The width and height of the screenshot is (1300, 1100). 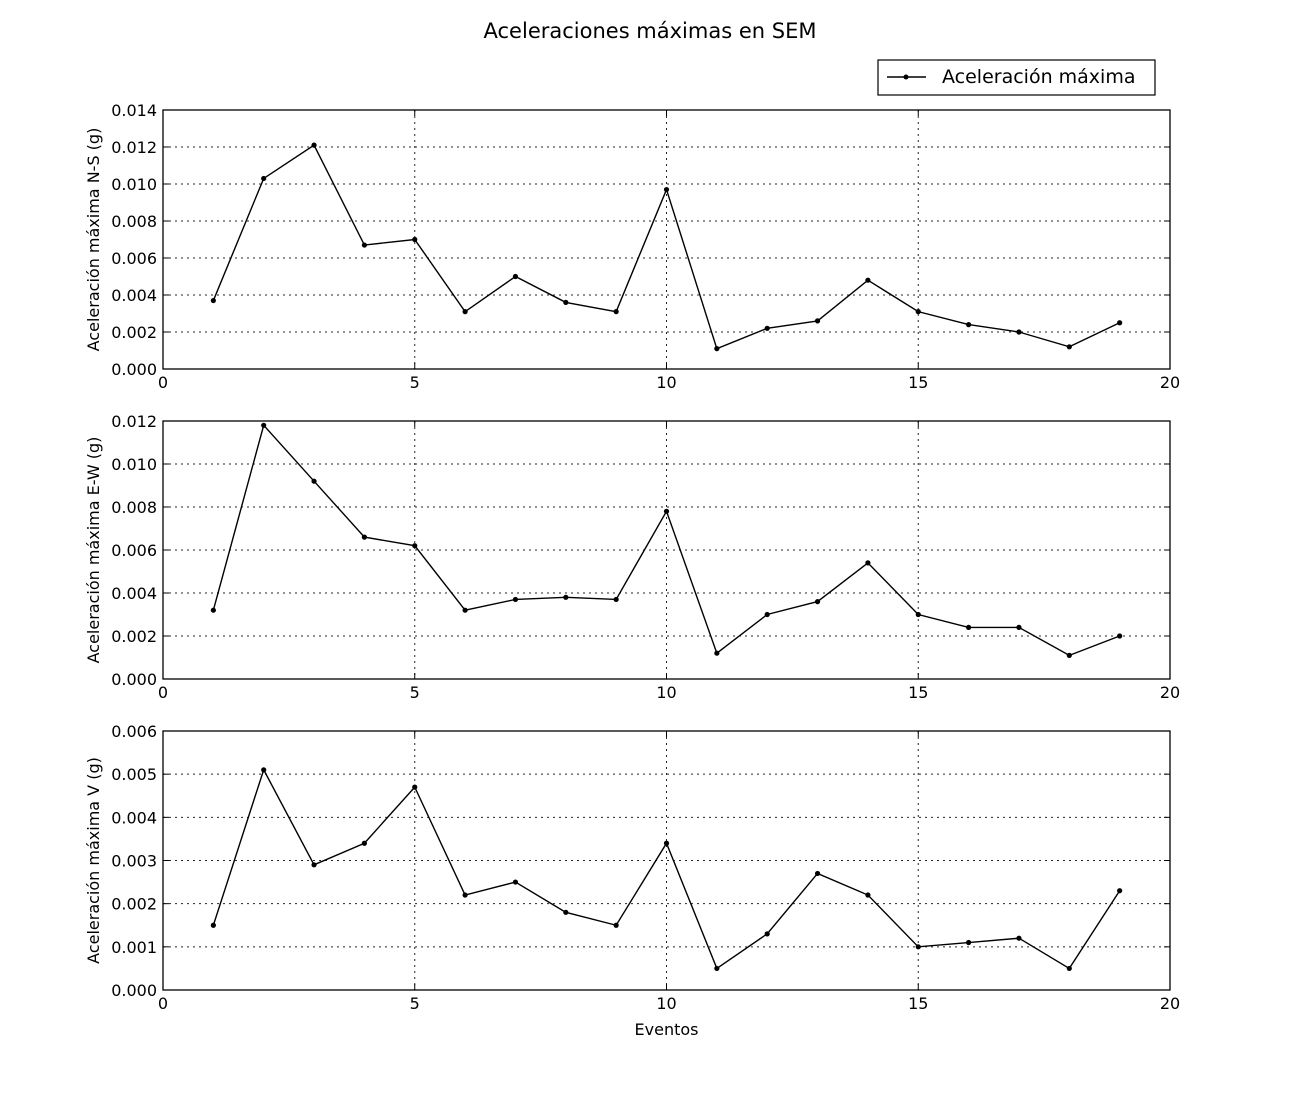 I want to click on legend: Aceleración máxima, so click(x=1016, y=77).